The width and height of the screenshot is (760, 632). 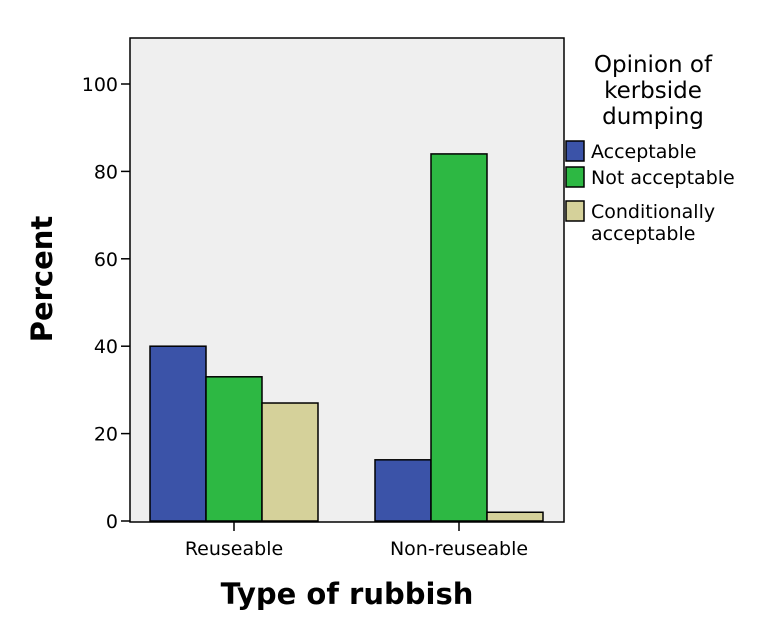 What do you see at coordinates (347, 594) in the screenshot?
I see `x-axis-title: Type of rubbish` at bounding box center [347, 594].